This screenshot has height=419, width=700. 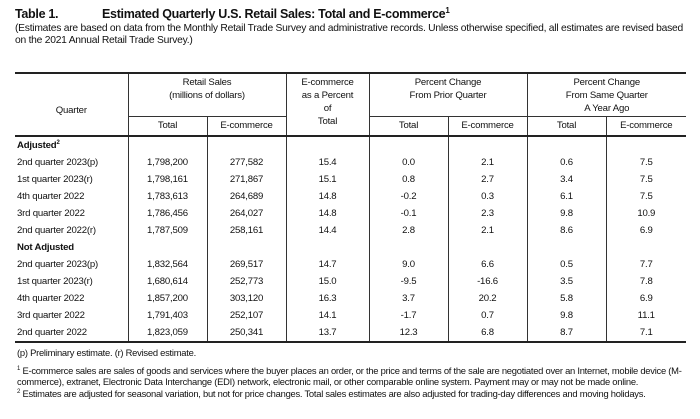 I want to click on cell: 2.8, so click(x=408, y=230).